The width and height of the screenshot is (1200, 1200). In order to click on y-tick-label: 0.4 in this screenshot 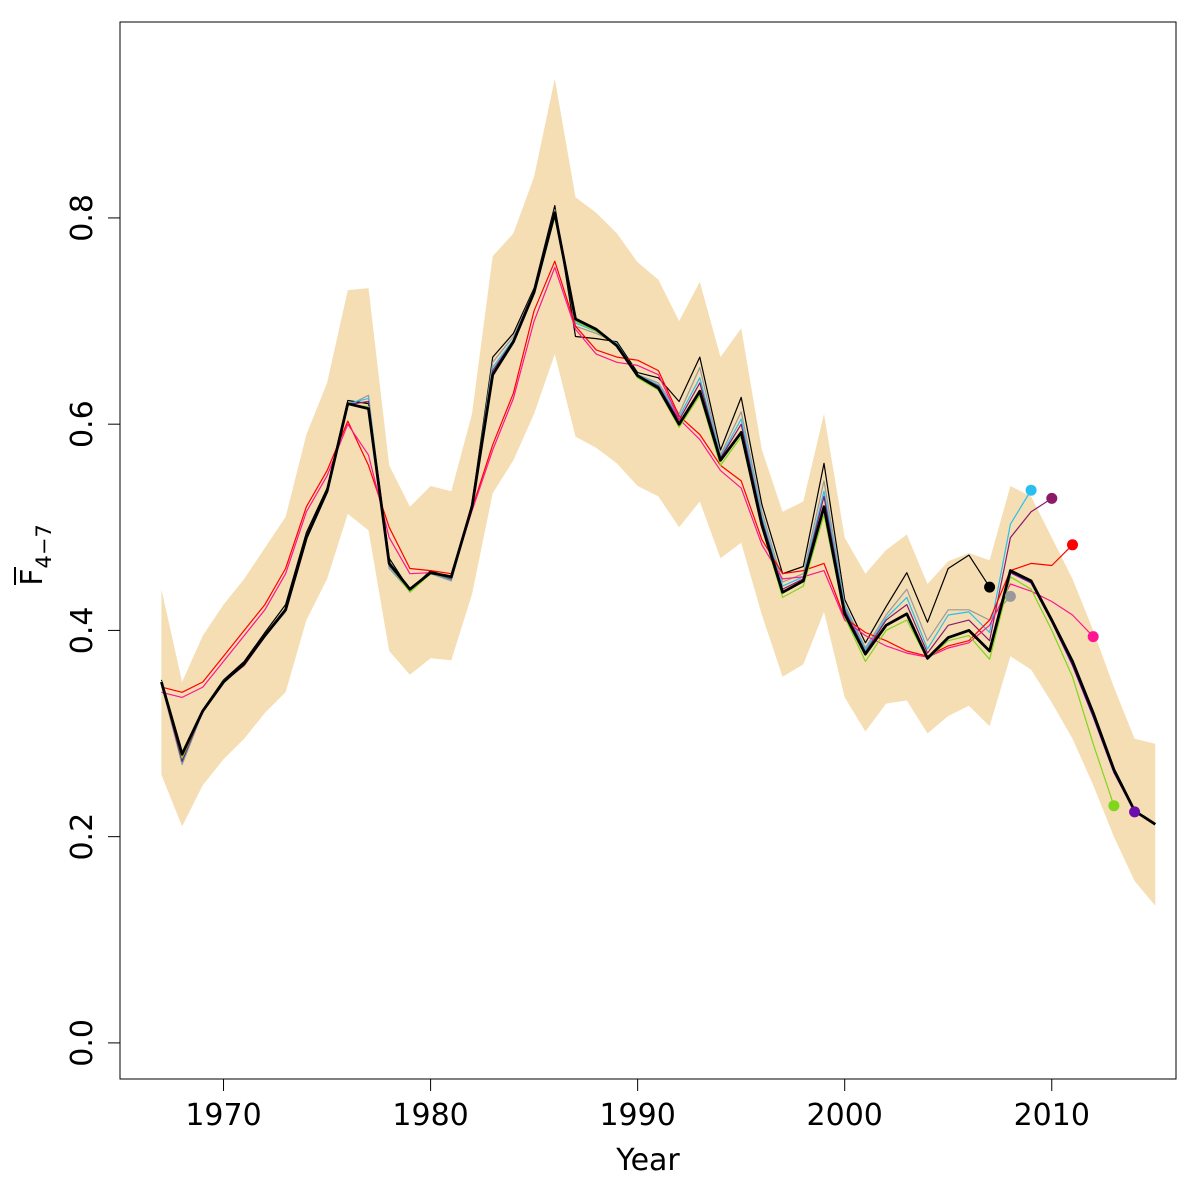, I will do `click(82, 631)`.